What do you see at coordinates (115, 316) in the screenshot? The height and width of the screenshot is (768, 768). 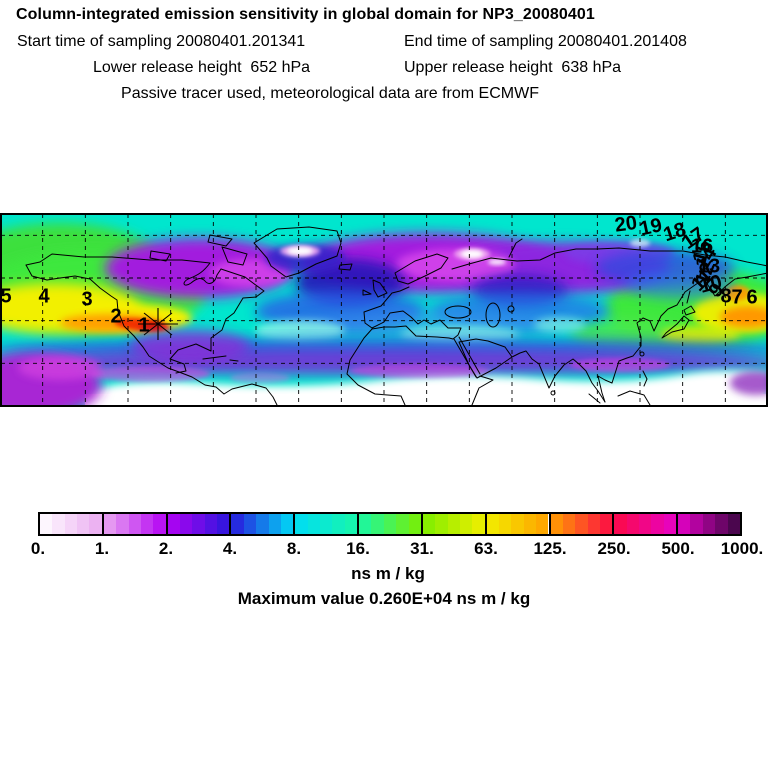 I see `trajectory-point-label: 2` at bounding box center [115, 316].